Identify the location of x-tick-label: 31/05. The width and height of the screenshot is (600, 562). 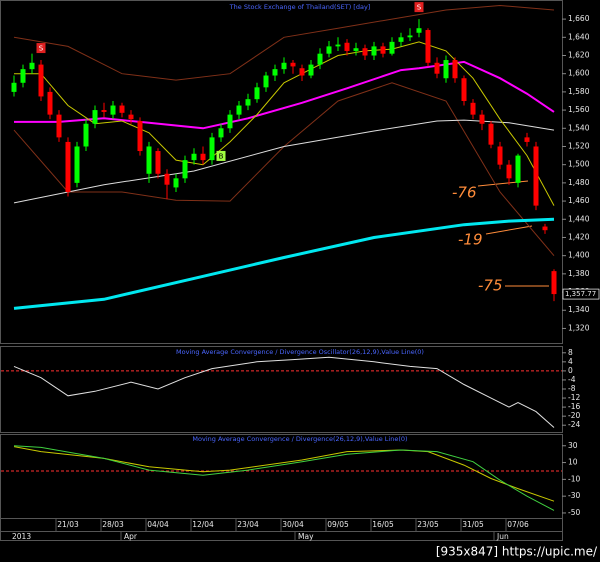
(473, 524).